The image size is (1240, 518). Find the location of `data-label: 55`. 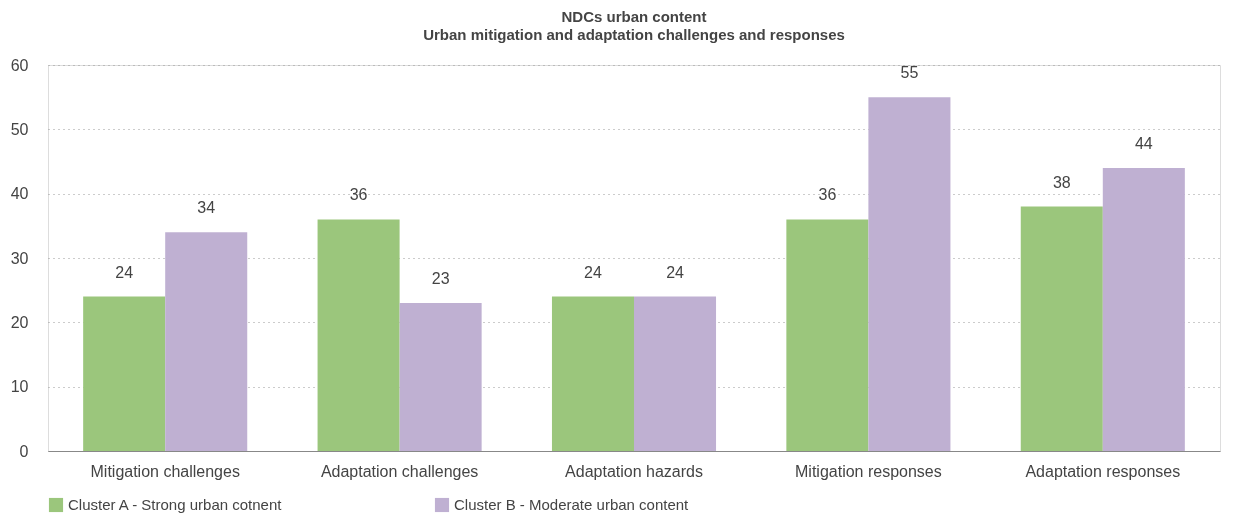

data-label: 55 is located at coordinates (909, 73).